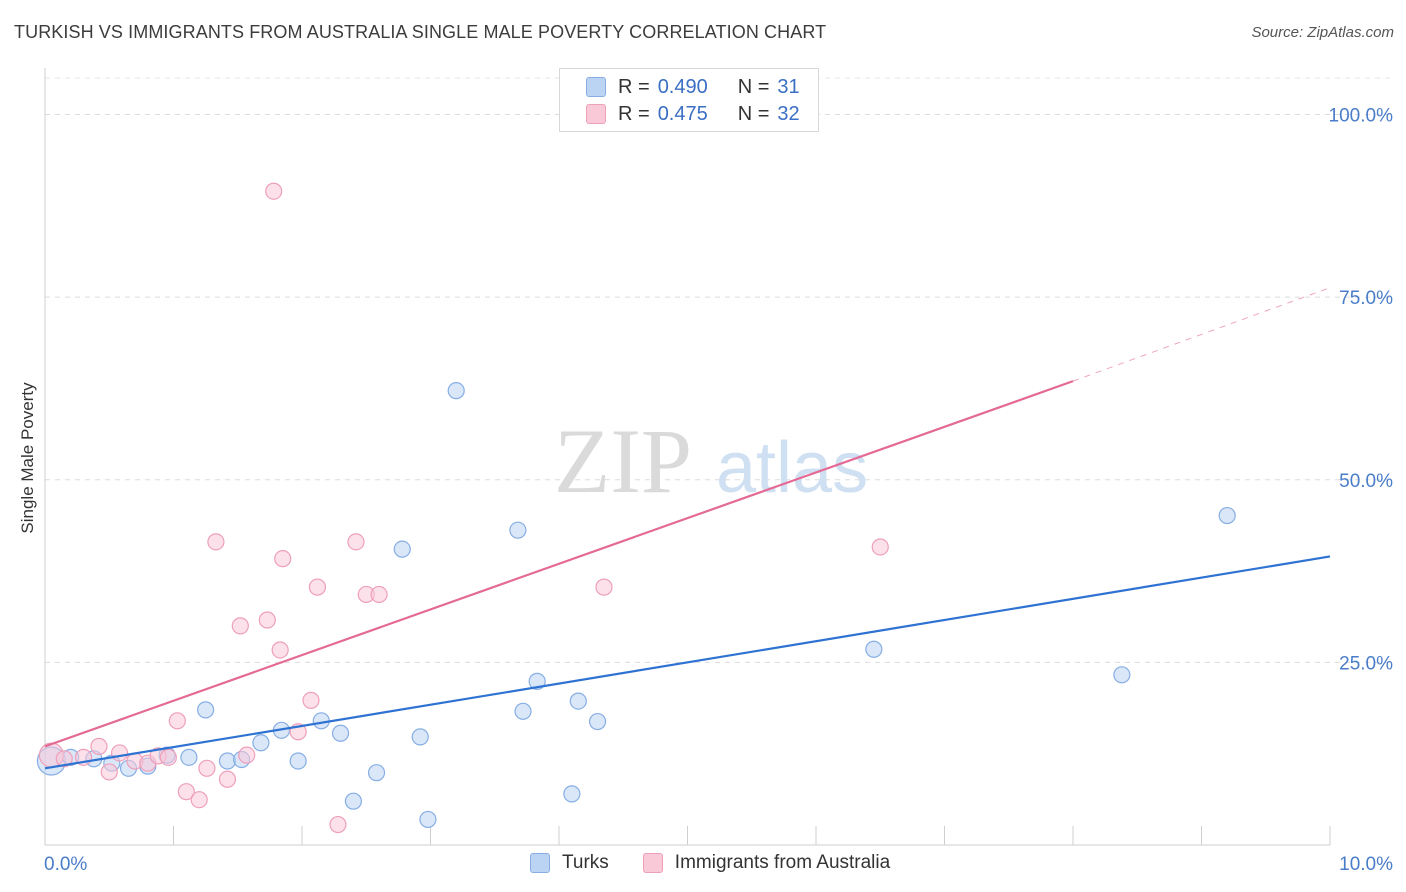  I want to click on watermark-atlas: atlas, so click(792, 468).